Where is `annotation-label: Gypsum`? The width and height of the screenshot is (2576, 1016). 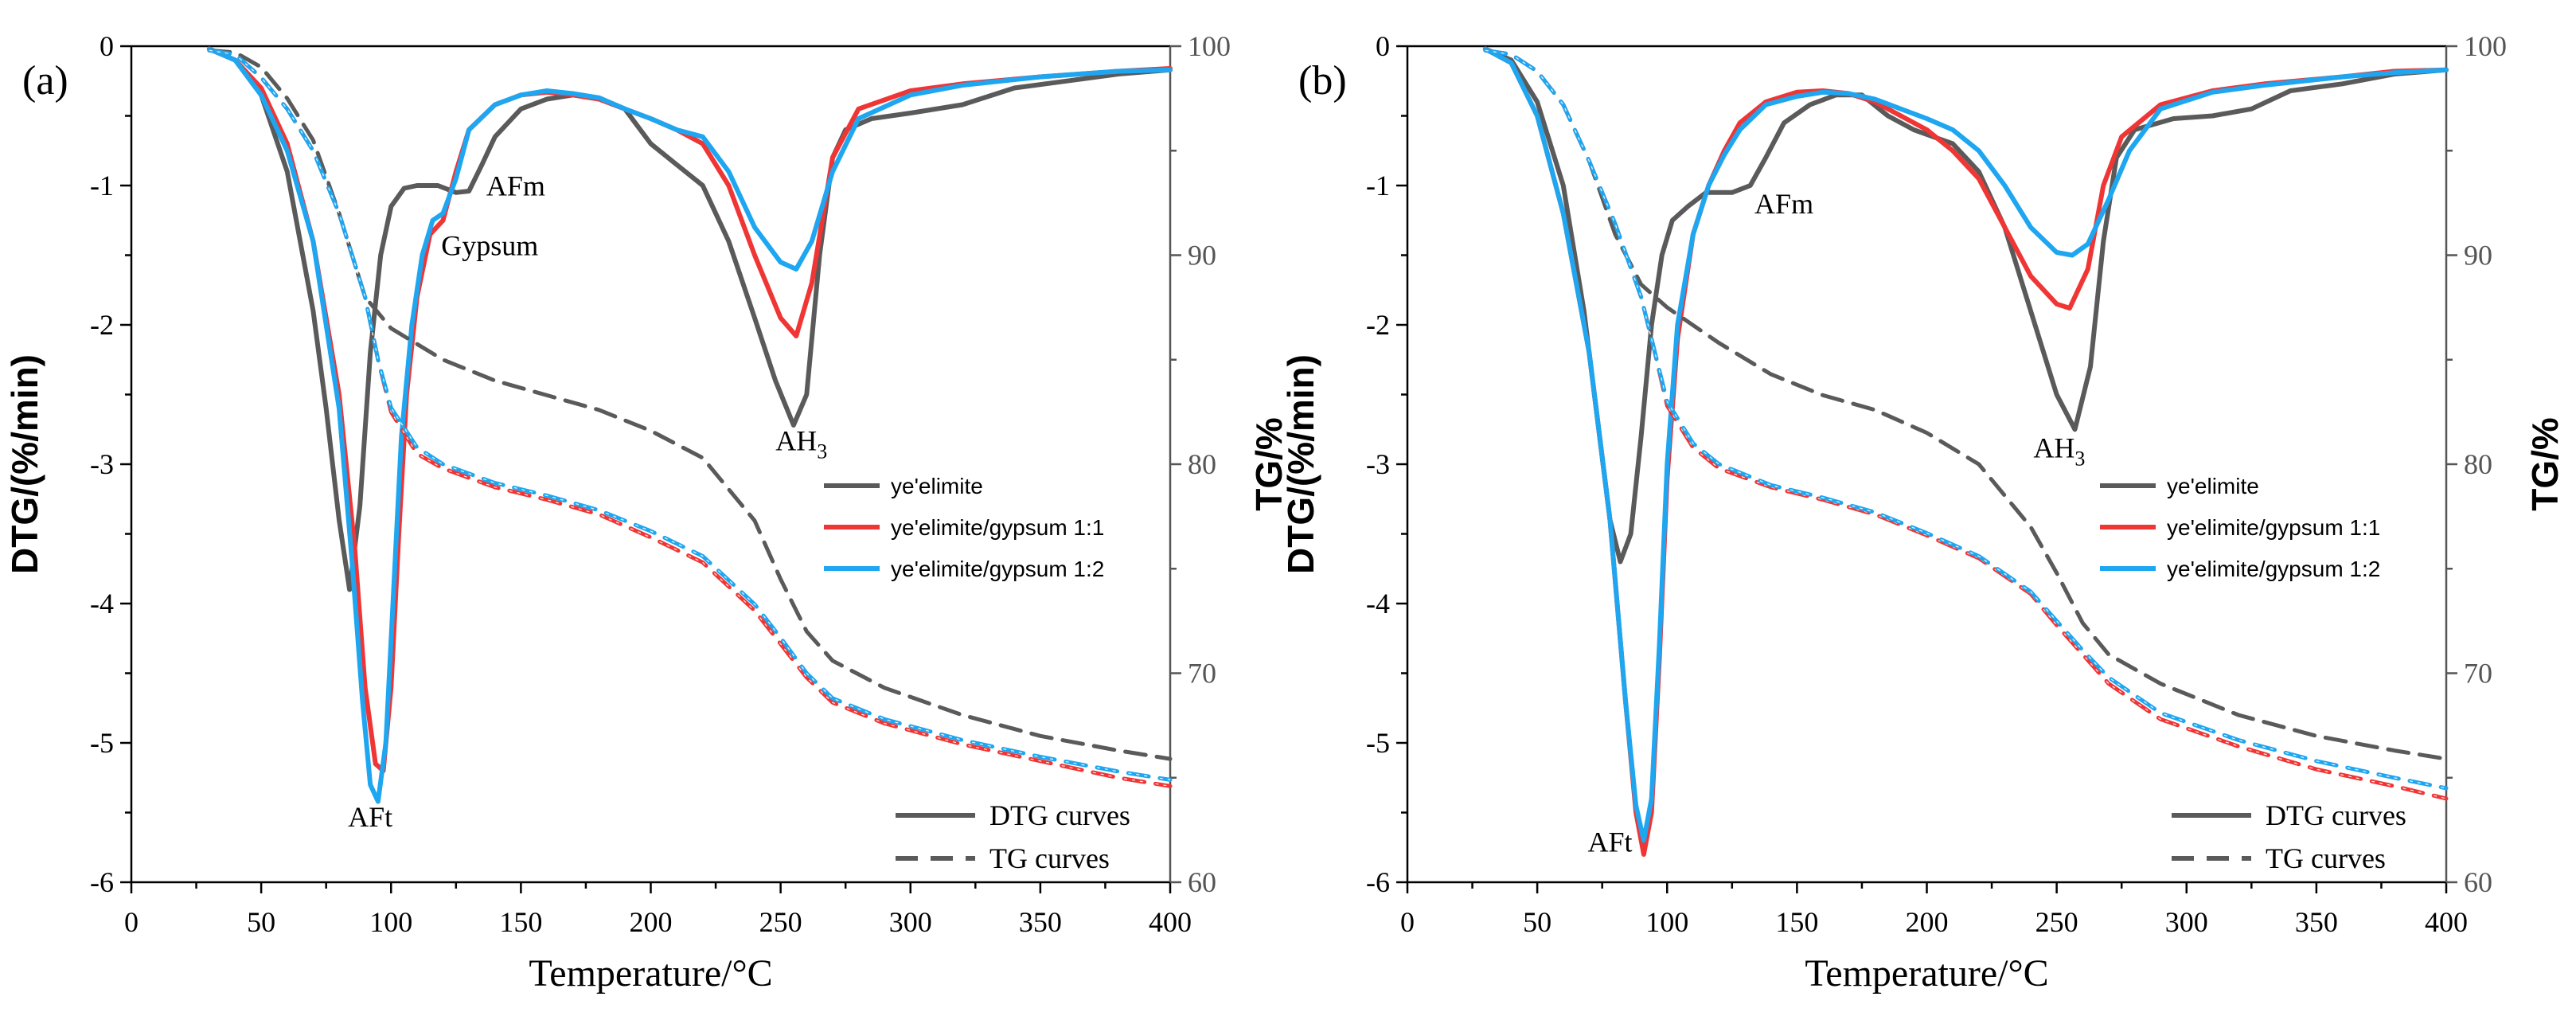 annotation-label: Gypsum is located at coordinates (489, 246).